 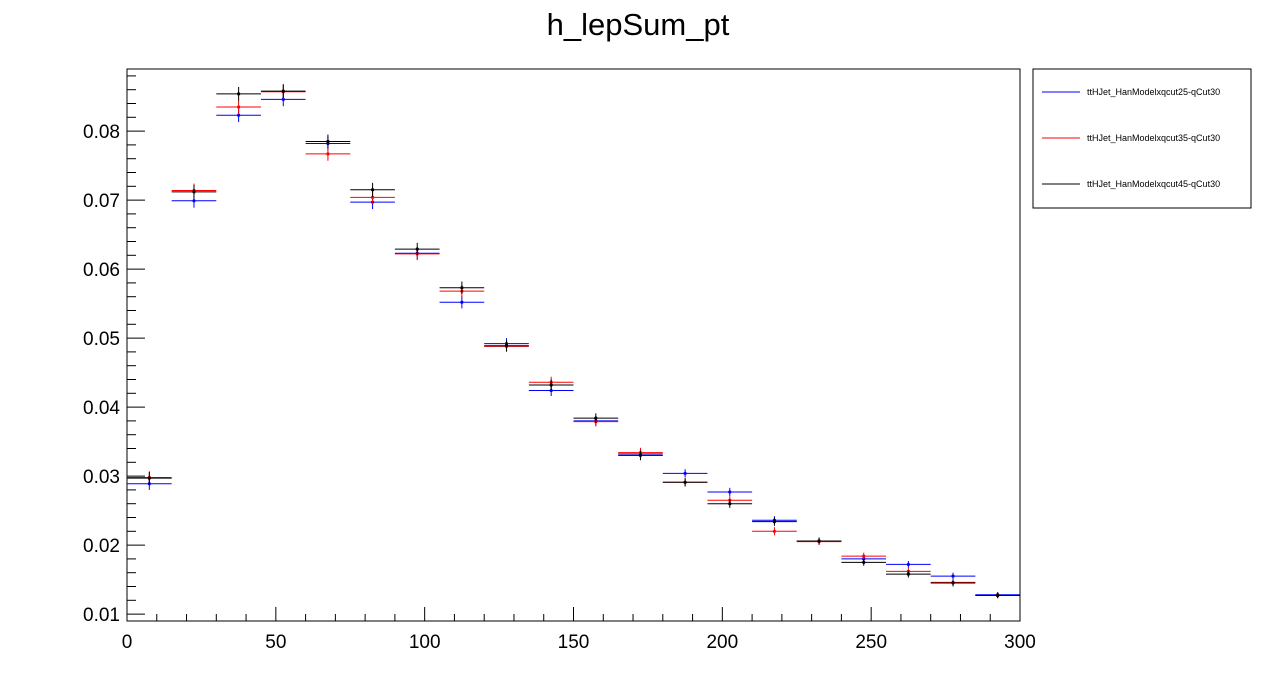 I want to click on y-tick-label: 0.05, so click(x=101, y=339).